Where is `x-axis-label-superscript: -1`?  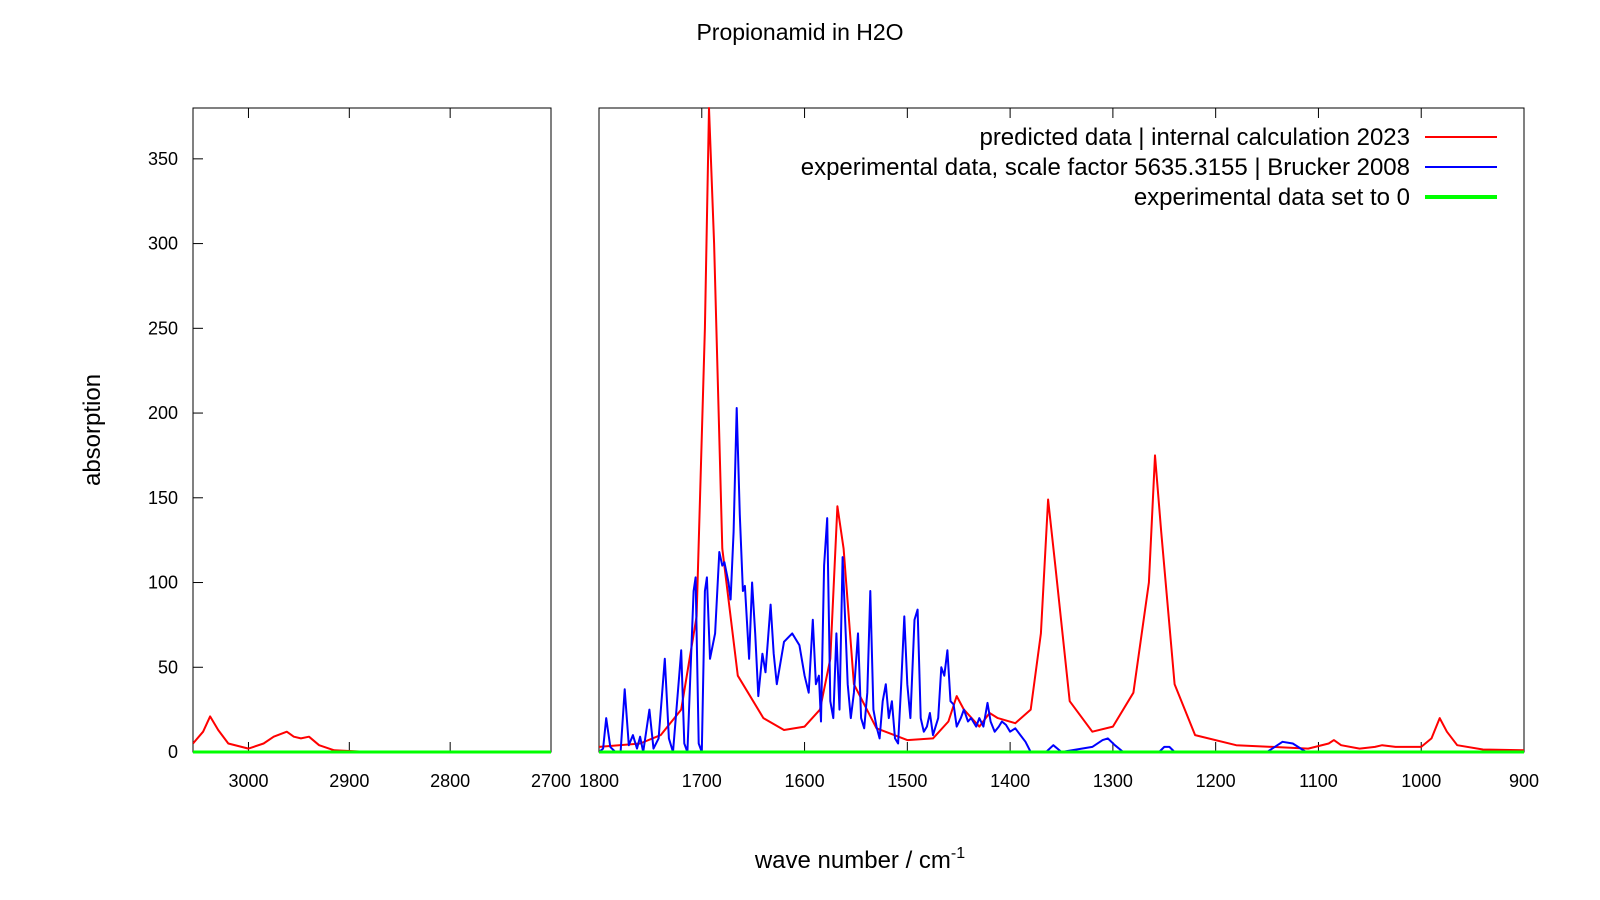
x-axis-label-superscript: -1 is located at coordinates (958, 853).